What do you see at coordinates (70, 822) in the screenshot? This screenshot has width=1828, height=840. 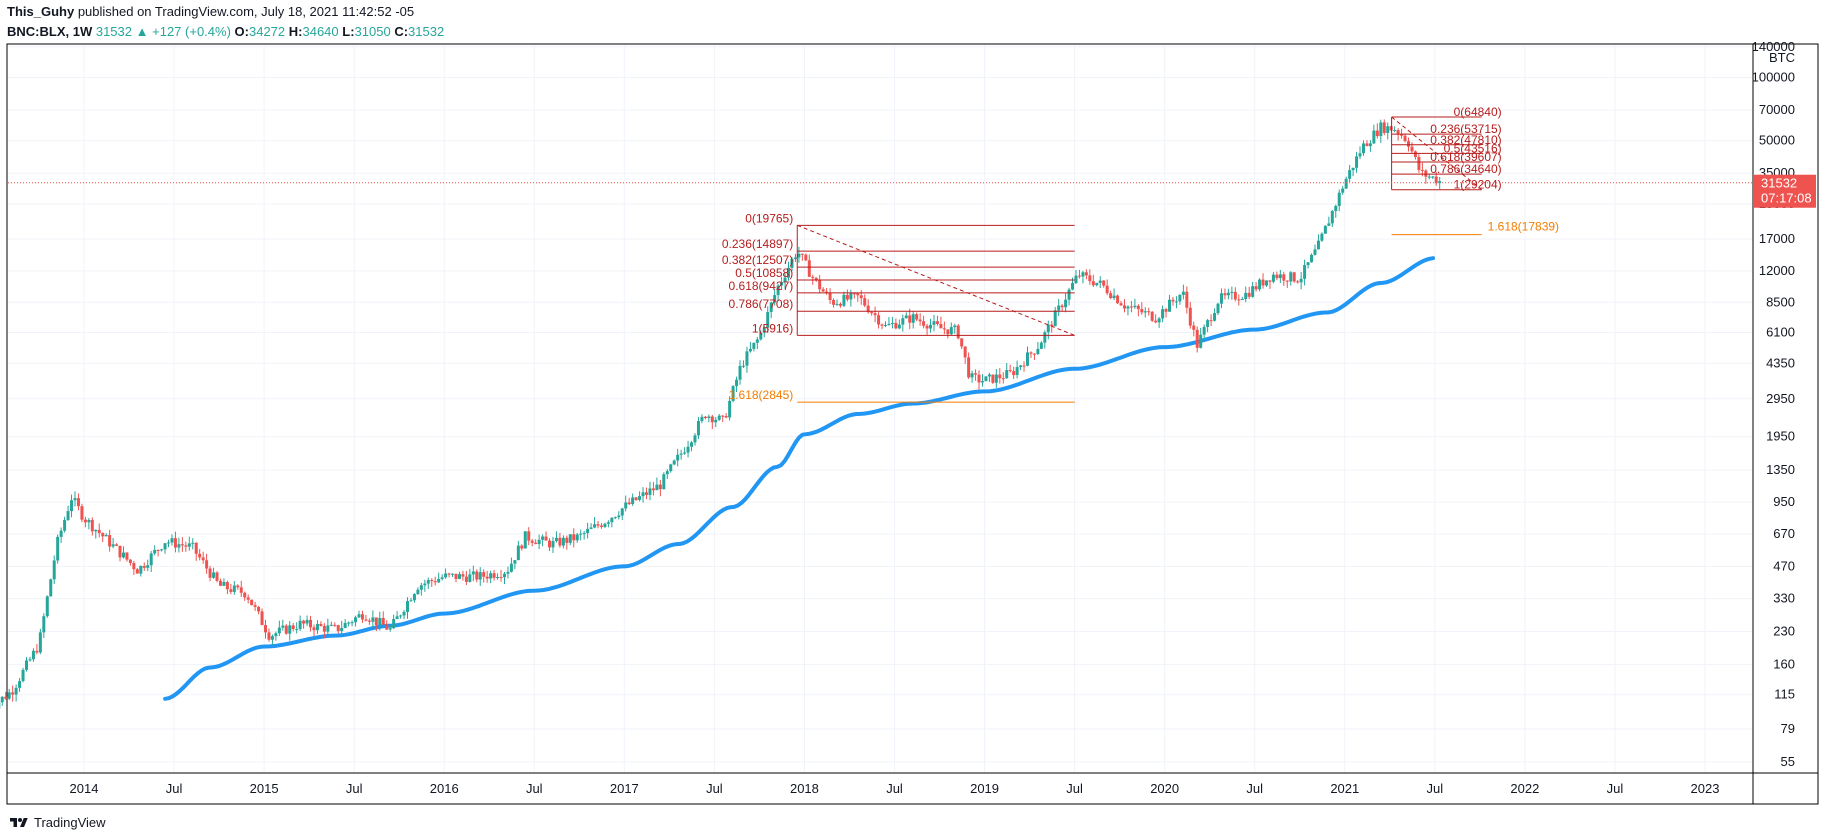 I see `brand-name: TradingView` at bounding box center [70, 822].